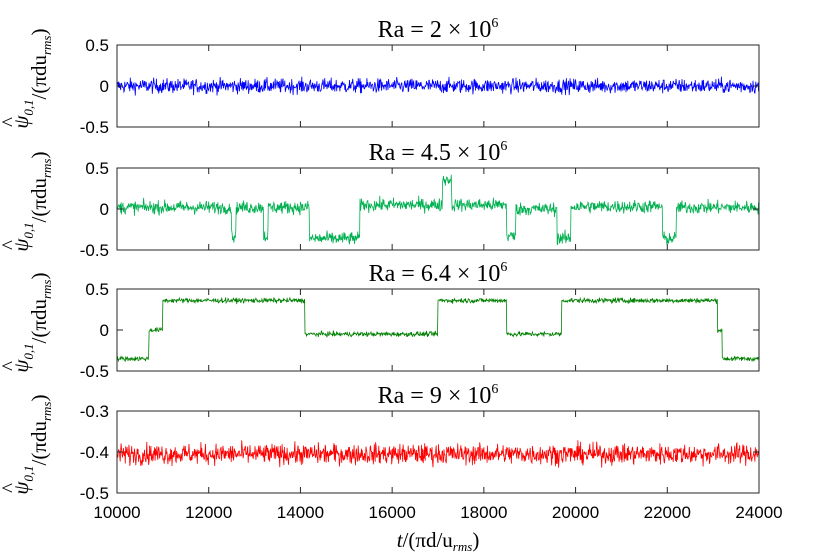  I want to click on panel-title: Ra = 2 × 106, so click(438, 29).